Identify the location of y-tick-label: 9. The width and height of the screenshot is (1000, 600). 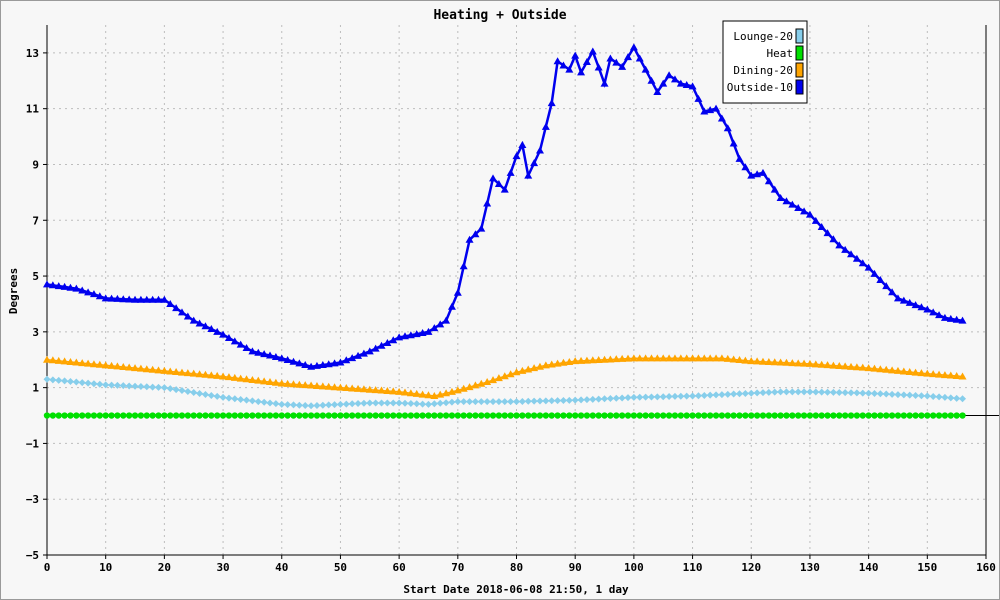
(35, 164).